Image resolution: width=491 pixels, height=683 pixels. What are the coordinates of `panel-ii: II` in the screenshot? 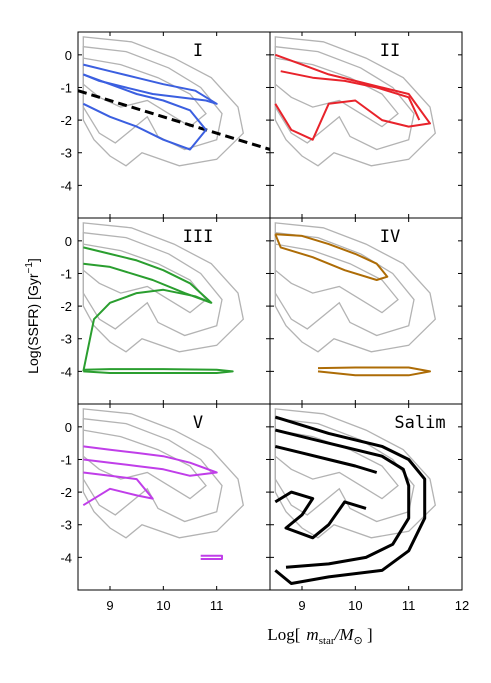 It's located at (366, 125).